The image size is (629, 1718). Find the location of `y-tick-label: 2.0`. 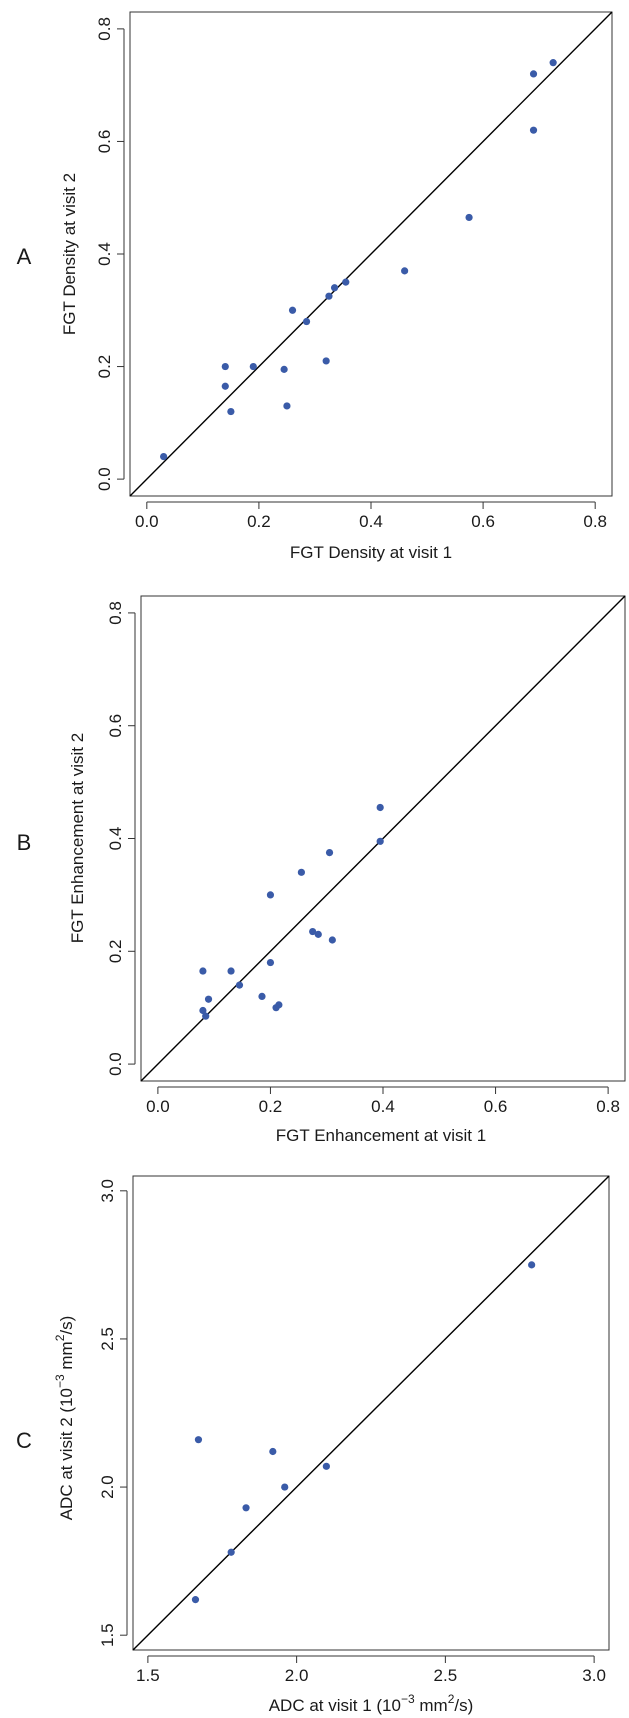

y-tick-label: 2.0 is located at coordinates (107, 1487).